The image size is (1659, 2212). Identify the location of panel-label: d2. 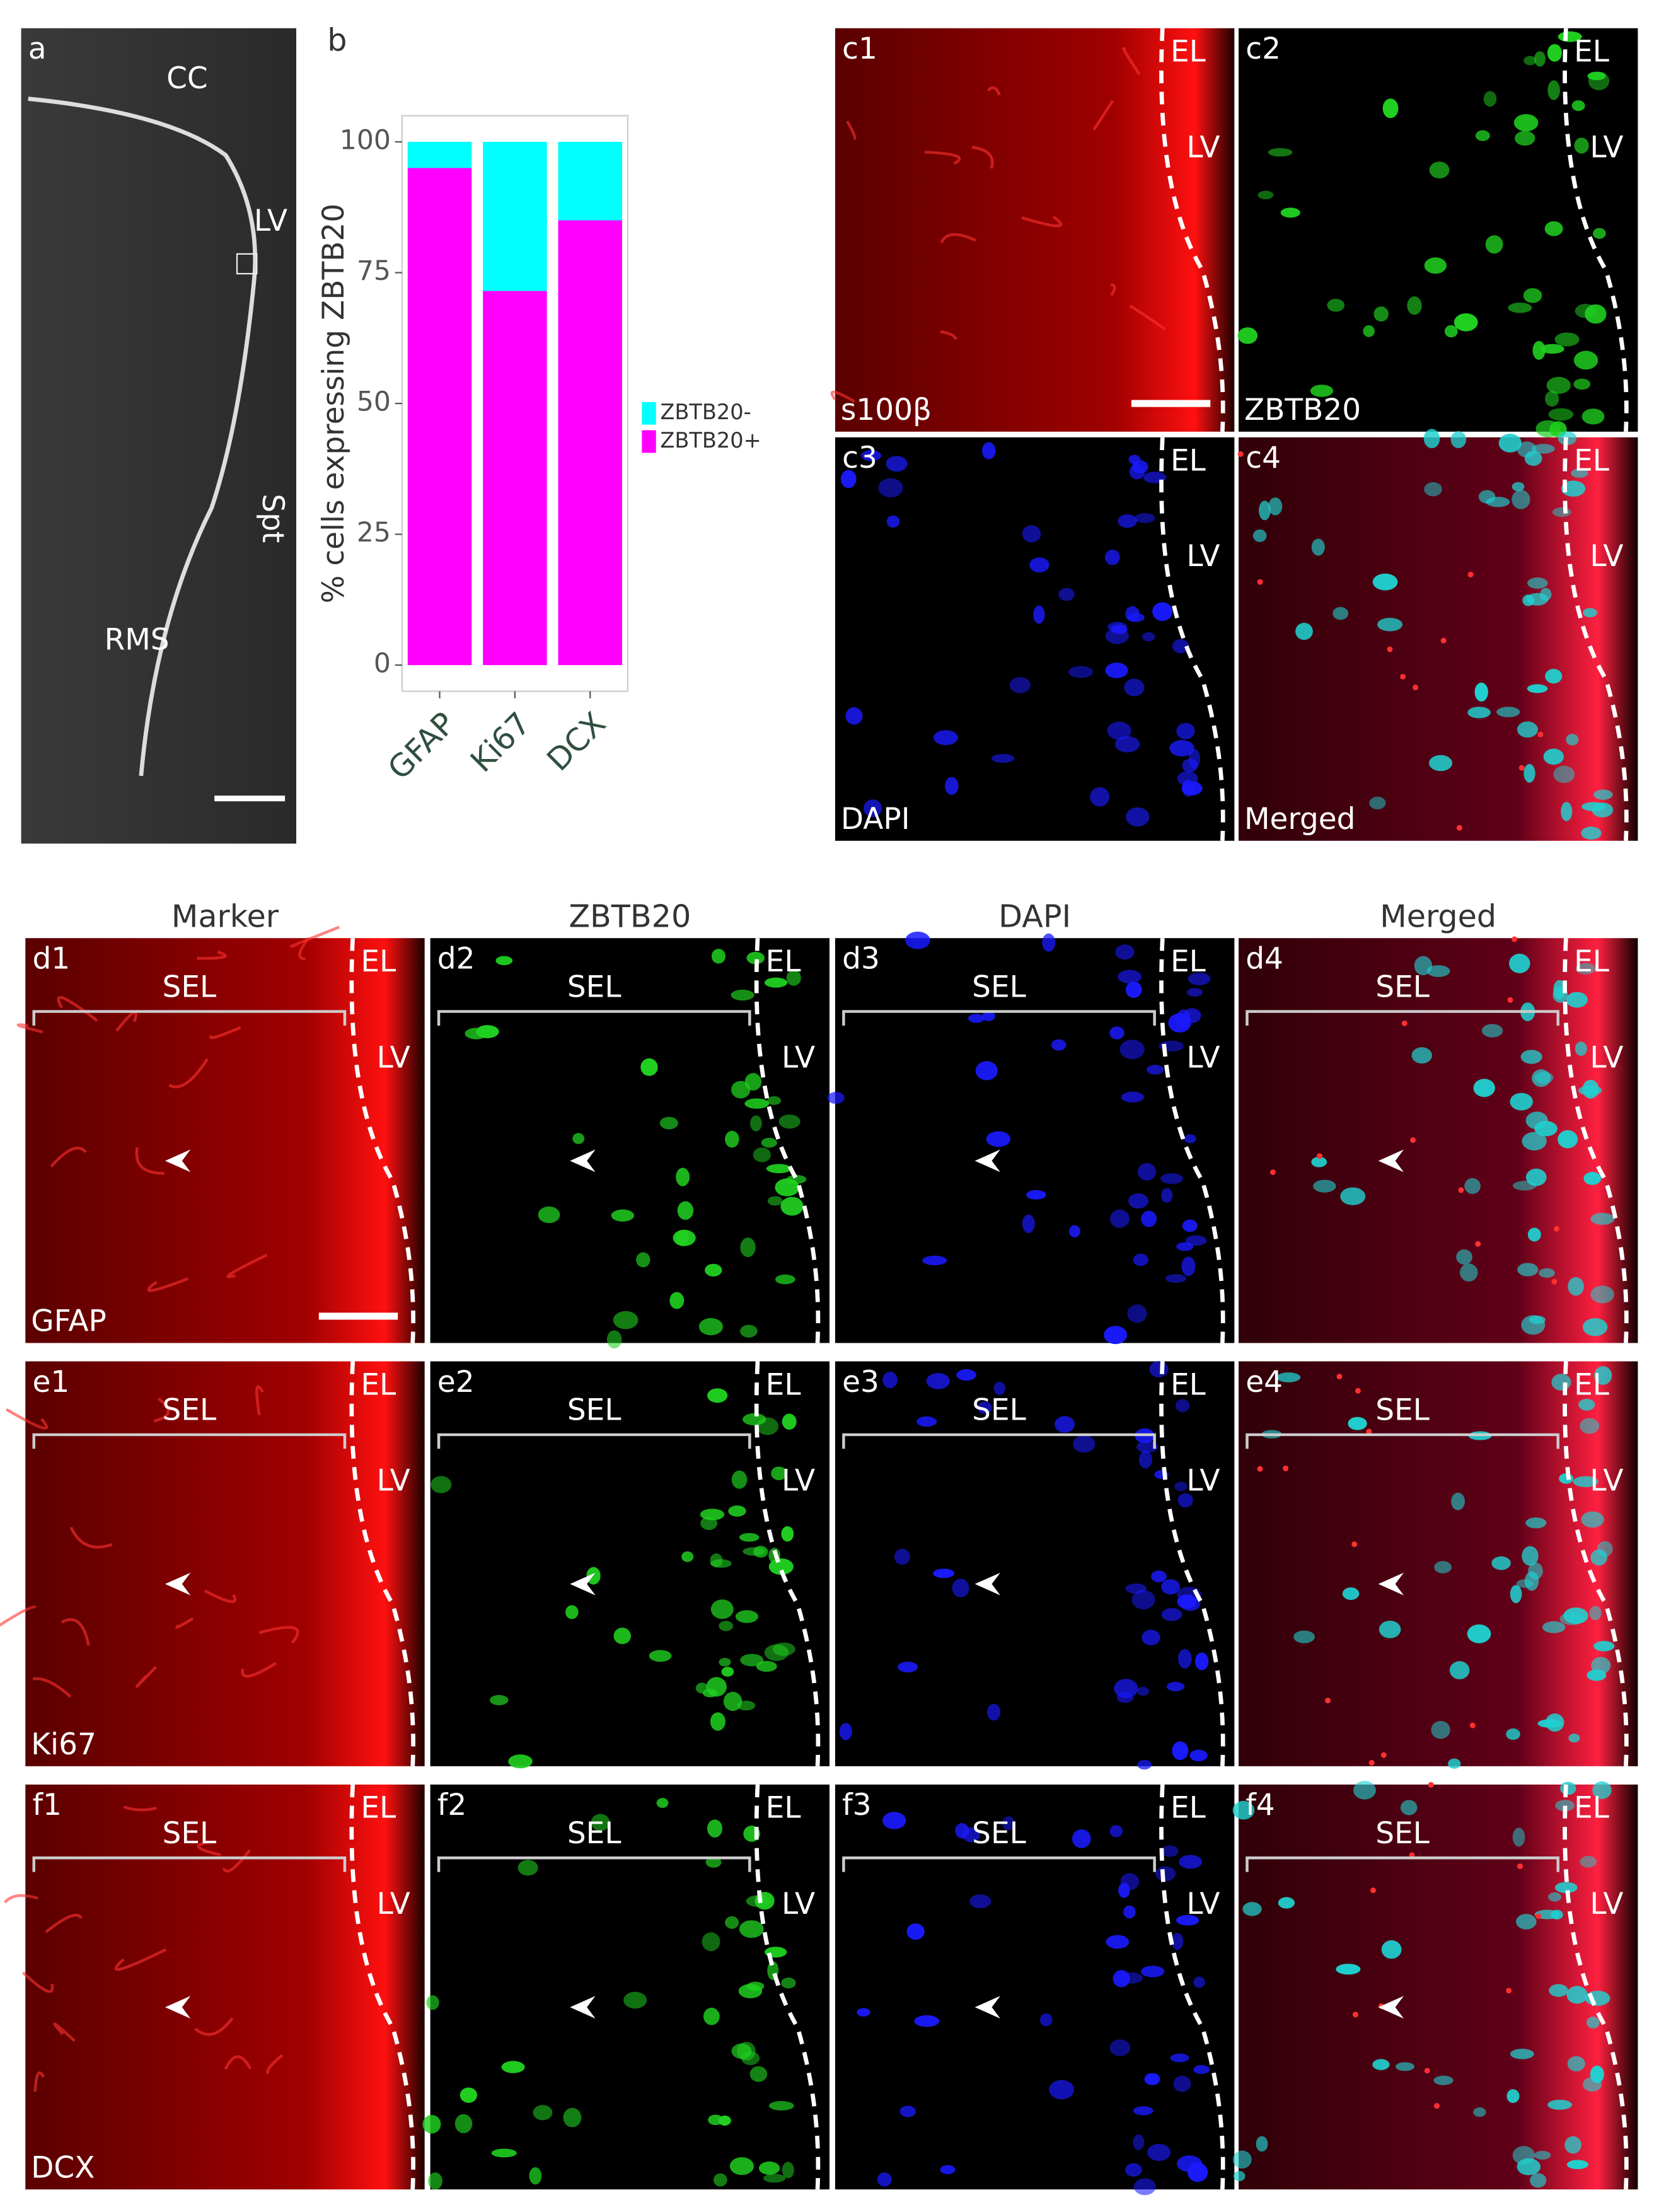
(456, 958).